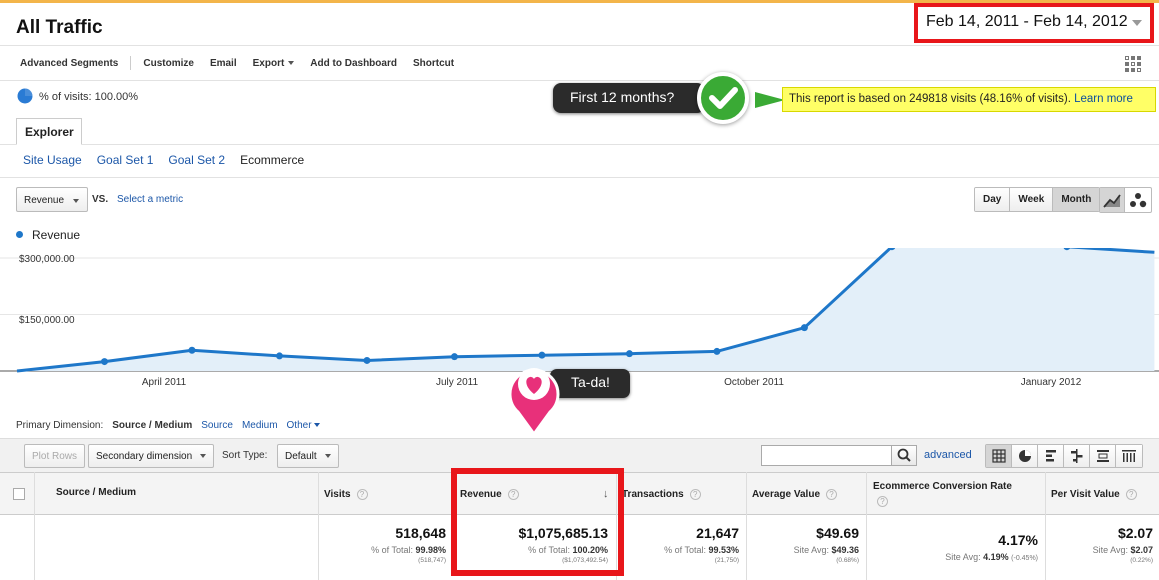  I want to click on plot-rows-button: Plot Rows, so click(55, 456).